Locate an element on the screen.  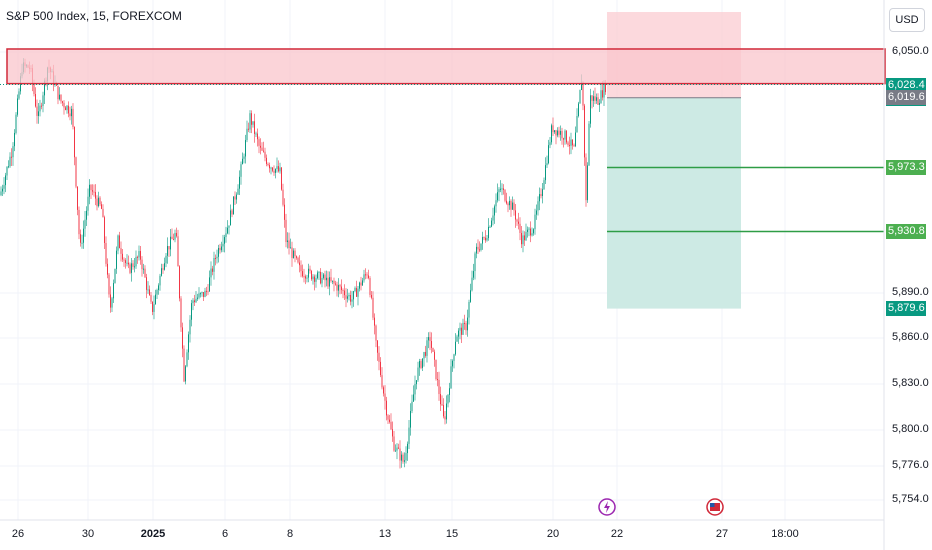
symbol-title: S&P 500 Index, 15, FOREXCOM is located at coordinates (94, 16).